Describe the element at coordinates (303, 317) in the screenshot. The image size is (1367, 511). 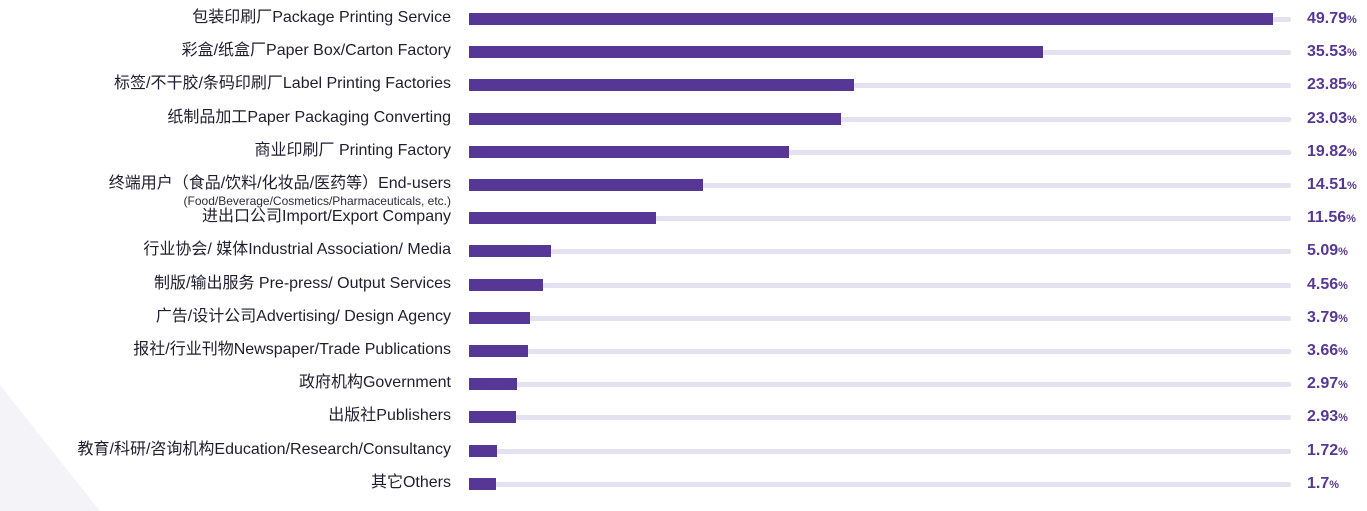
I see `category-label: 广告/设计公司Advertising/ Design Agency` at that location.